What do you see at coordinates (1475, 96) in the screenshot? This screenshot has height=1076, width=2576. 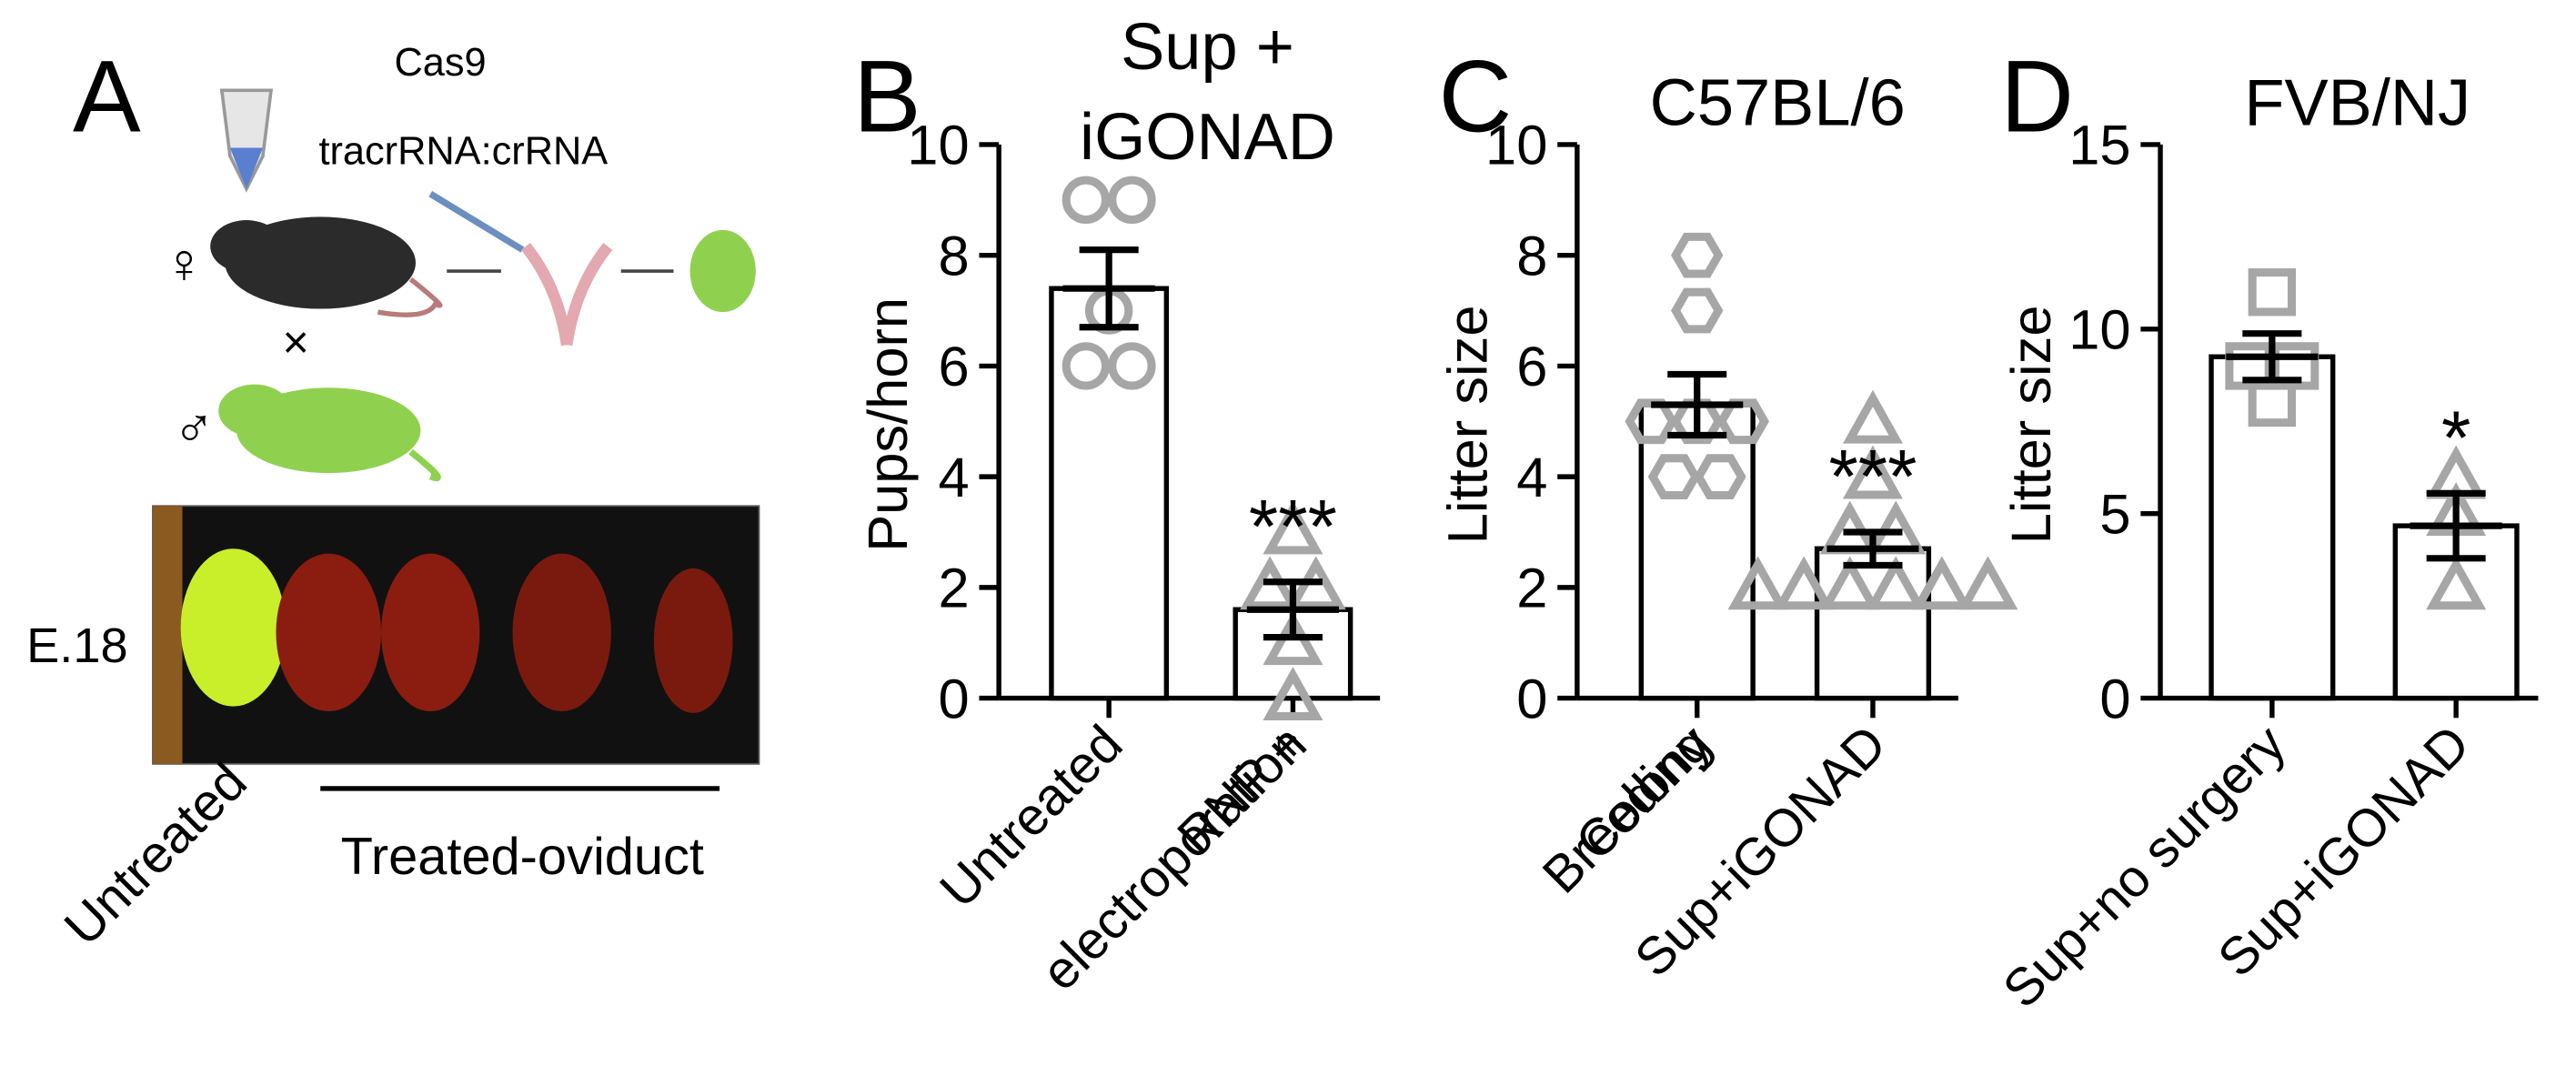 I see `panel-label: C` at bounding box center [1475, 96].